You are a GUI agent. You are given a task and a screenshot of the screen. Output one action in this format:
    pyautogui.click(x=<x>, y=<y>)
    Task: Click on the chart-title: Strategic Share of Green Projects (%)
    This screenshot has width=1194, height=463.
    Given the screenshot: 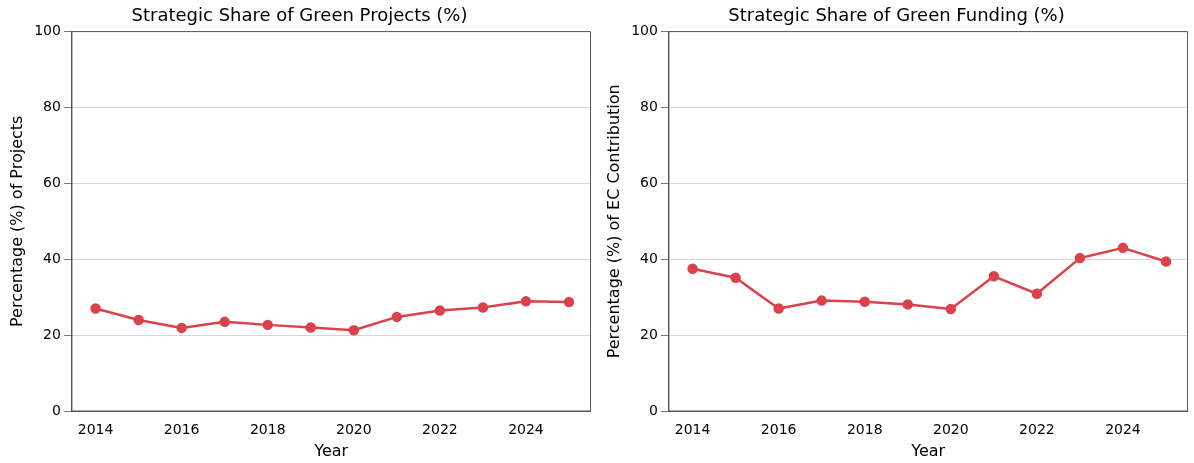 What is the action you would take?
    pyautogui.click(x=299, y=15)
    